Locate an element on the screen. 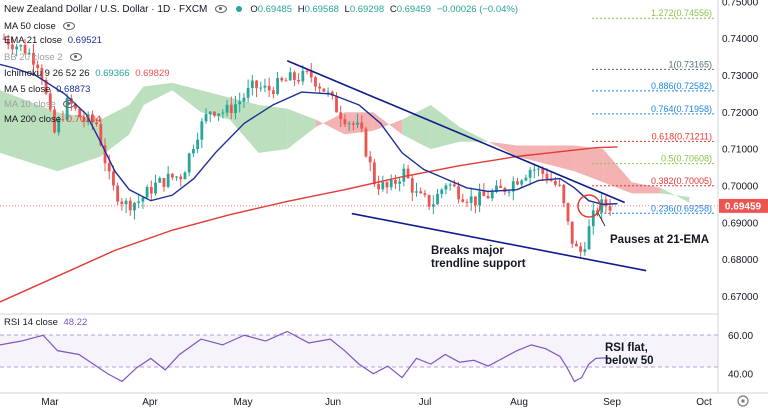 Image resolution: width=768 pixels, height=410 pixels. indicator-ma5: MA 5 close 0.68873 is located at coordinates (47, 90).